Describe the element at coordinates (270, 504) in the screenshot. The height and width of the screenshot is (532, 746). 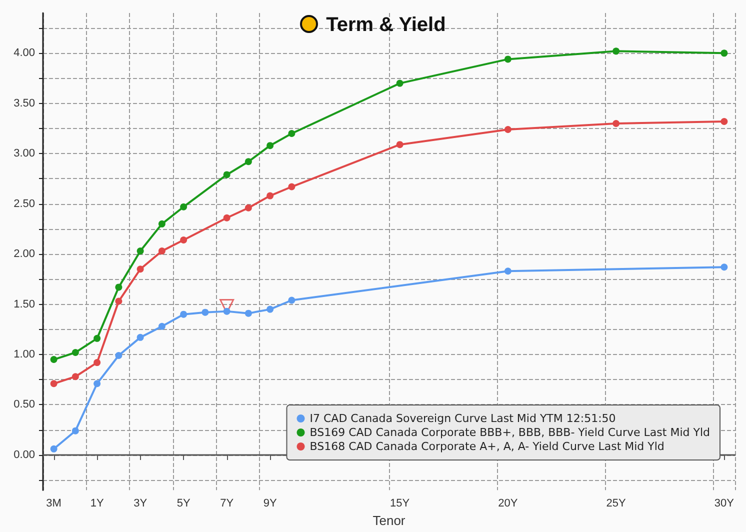
I see `x-tick-label: 9Y` at that location.